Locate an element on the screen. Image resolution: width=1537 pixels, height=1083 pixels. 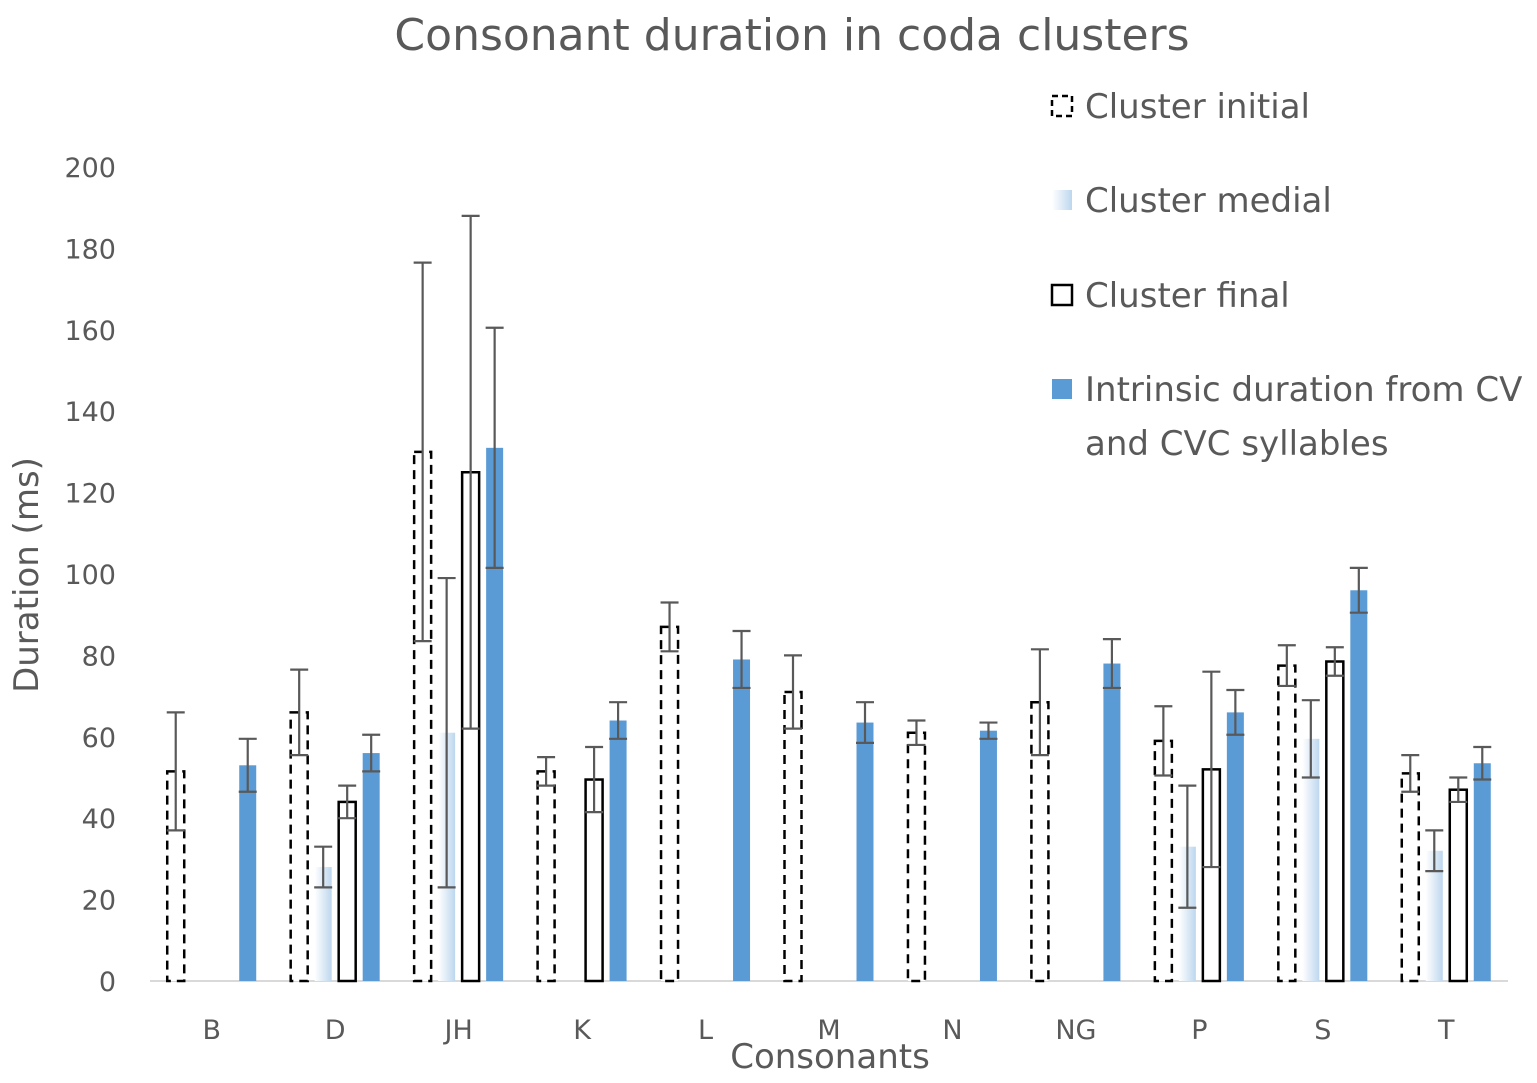
bar-intrinsic-duration-from-cv-and-cvc-syllables-k is located at coordinates (618, 850).